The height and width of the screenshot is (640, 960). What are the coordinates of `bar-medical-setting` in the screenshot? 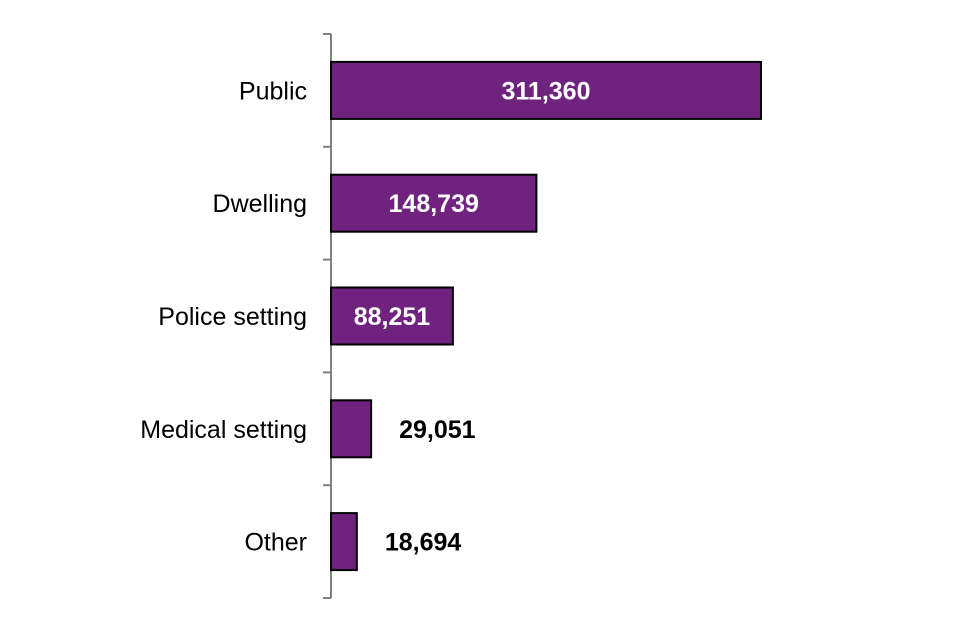 It's located at (351, 429).